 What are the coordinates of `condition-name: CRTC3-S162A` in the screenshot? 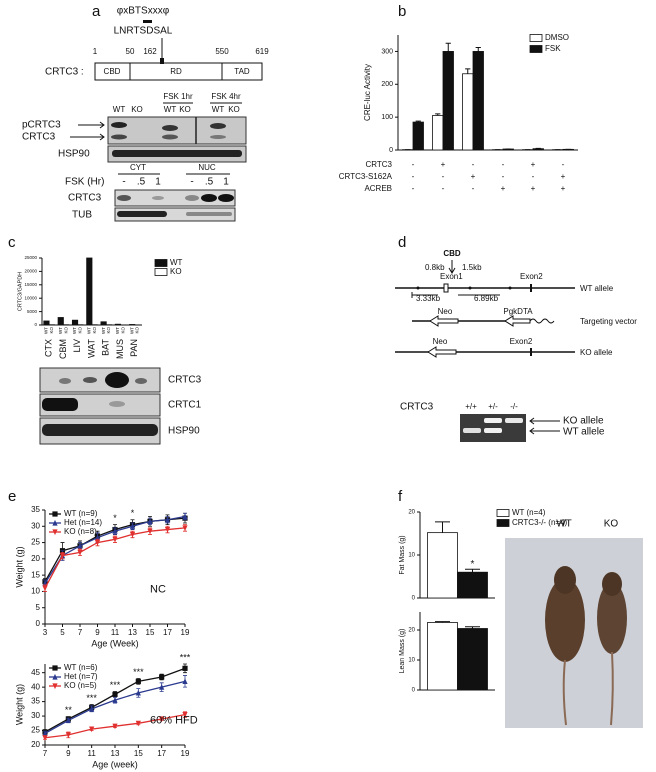 It's located at (366, 176).